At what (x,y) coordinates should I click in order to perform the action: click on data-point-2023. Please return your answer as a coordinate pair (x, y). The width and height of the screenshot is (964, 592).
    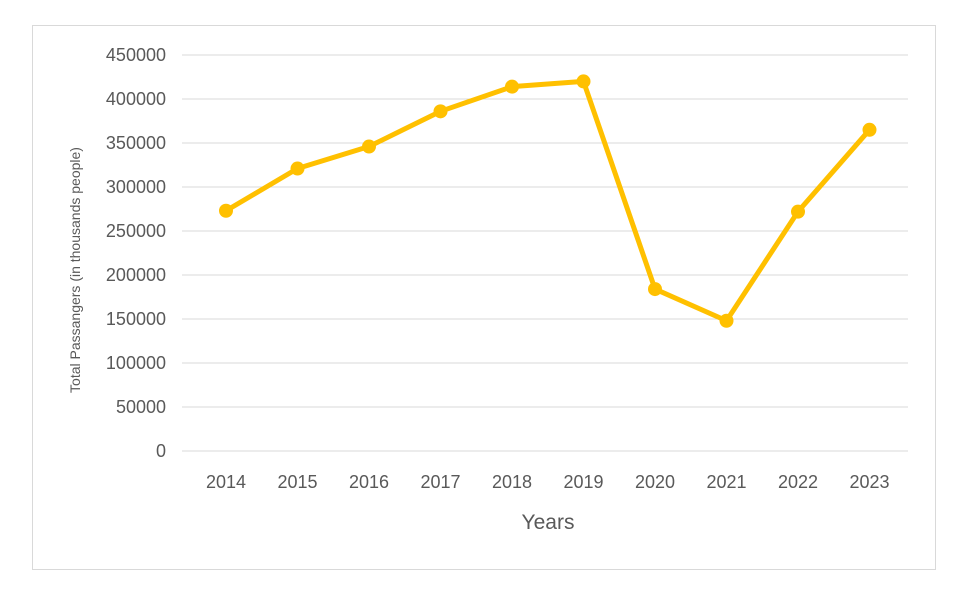
    Looking at the image, I should click on (869, 129).